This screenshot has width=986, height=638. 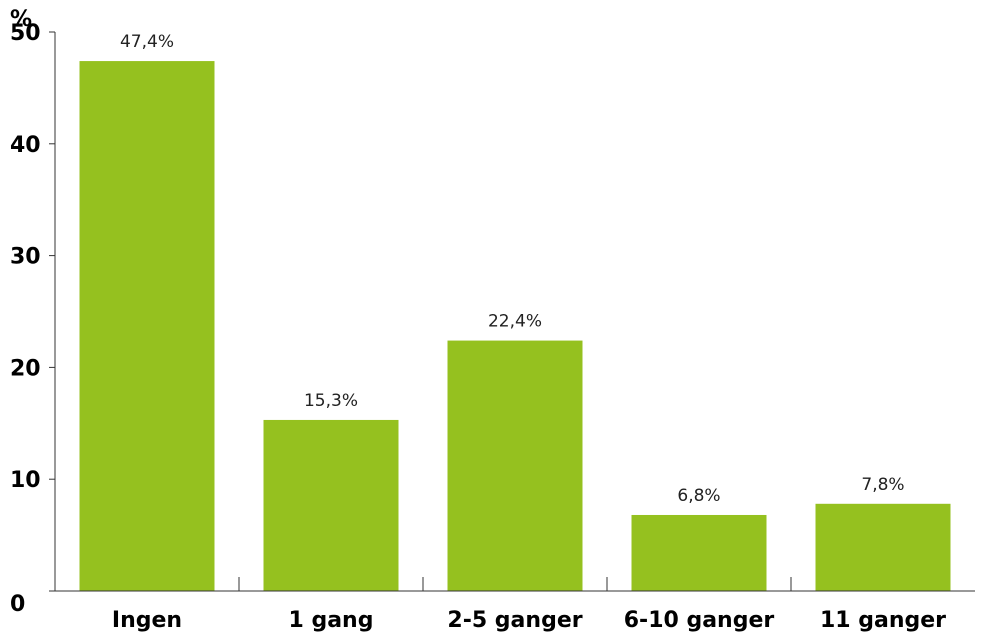 What do you see at coordinates (515, 322) in the screenshot?
I see `data-label: 22,4%` at bounding box center [515, 322].